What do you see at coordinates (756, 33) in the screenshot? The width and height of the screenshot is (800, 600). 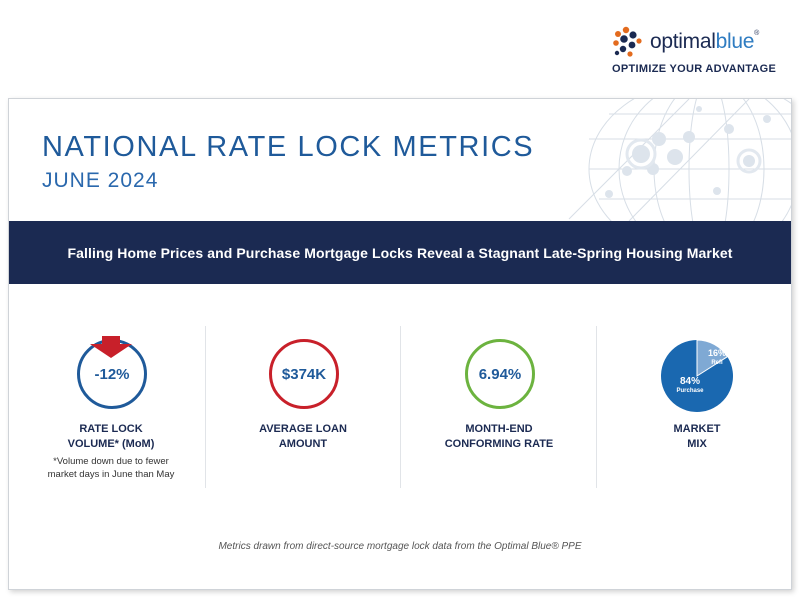 I see `trademark-symbol: ®` at bounding box center [756, 33].